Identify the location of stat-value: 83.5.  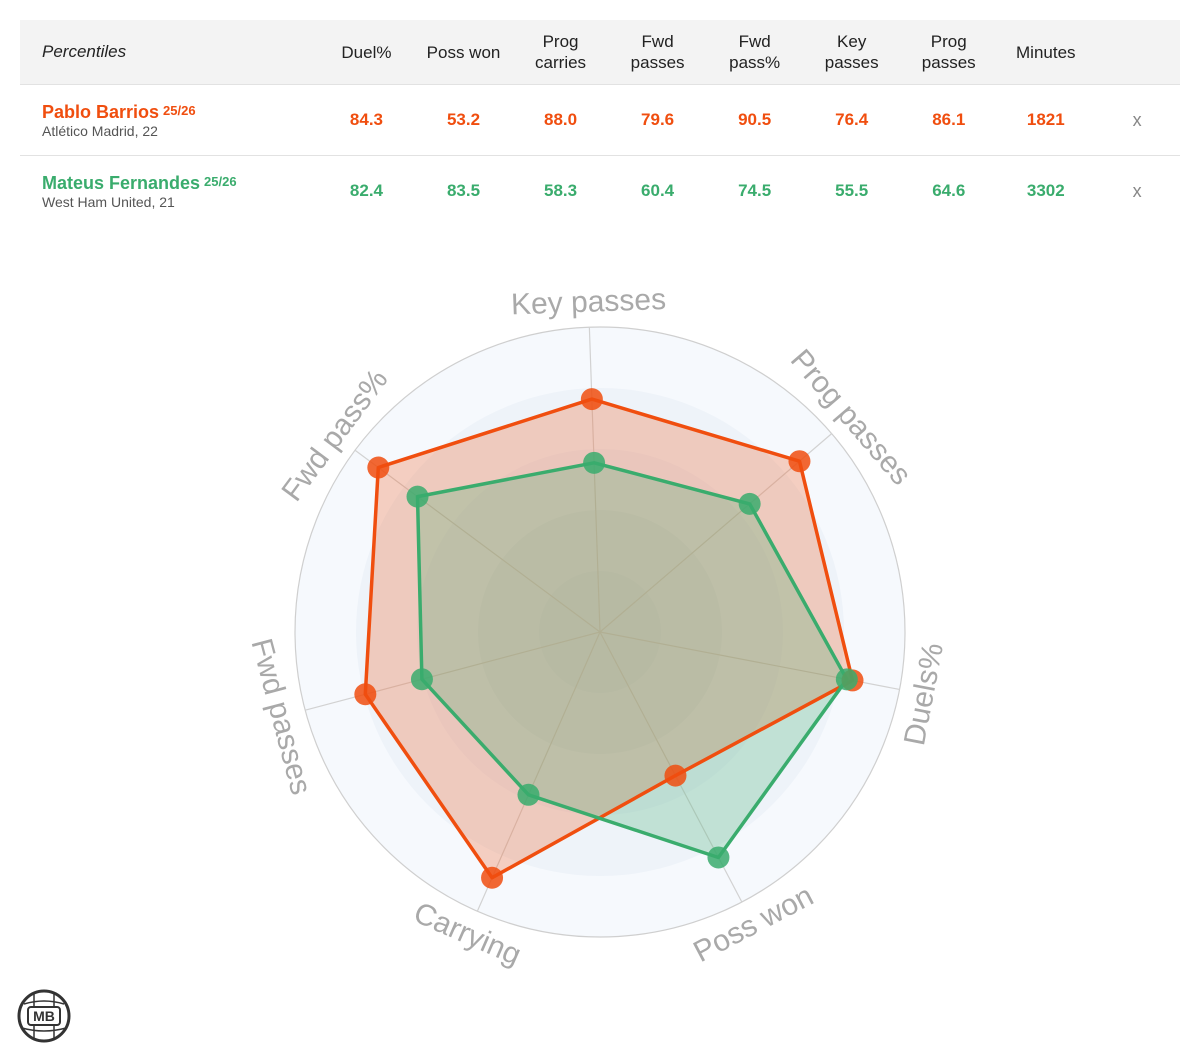
(463, 190).